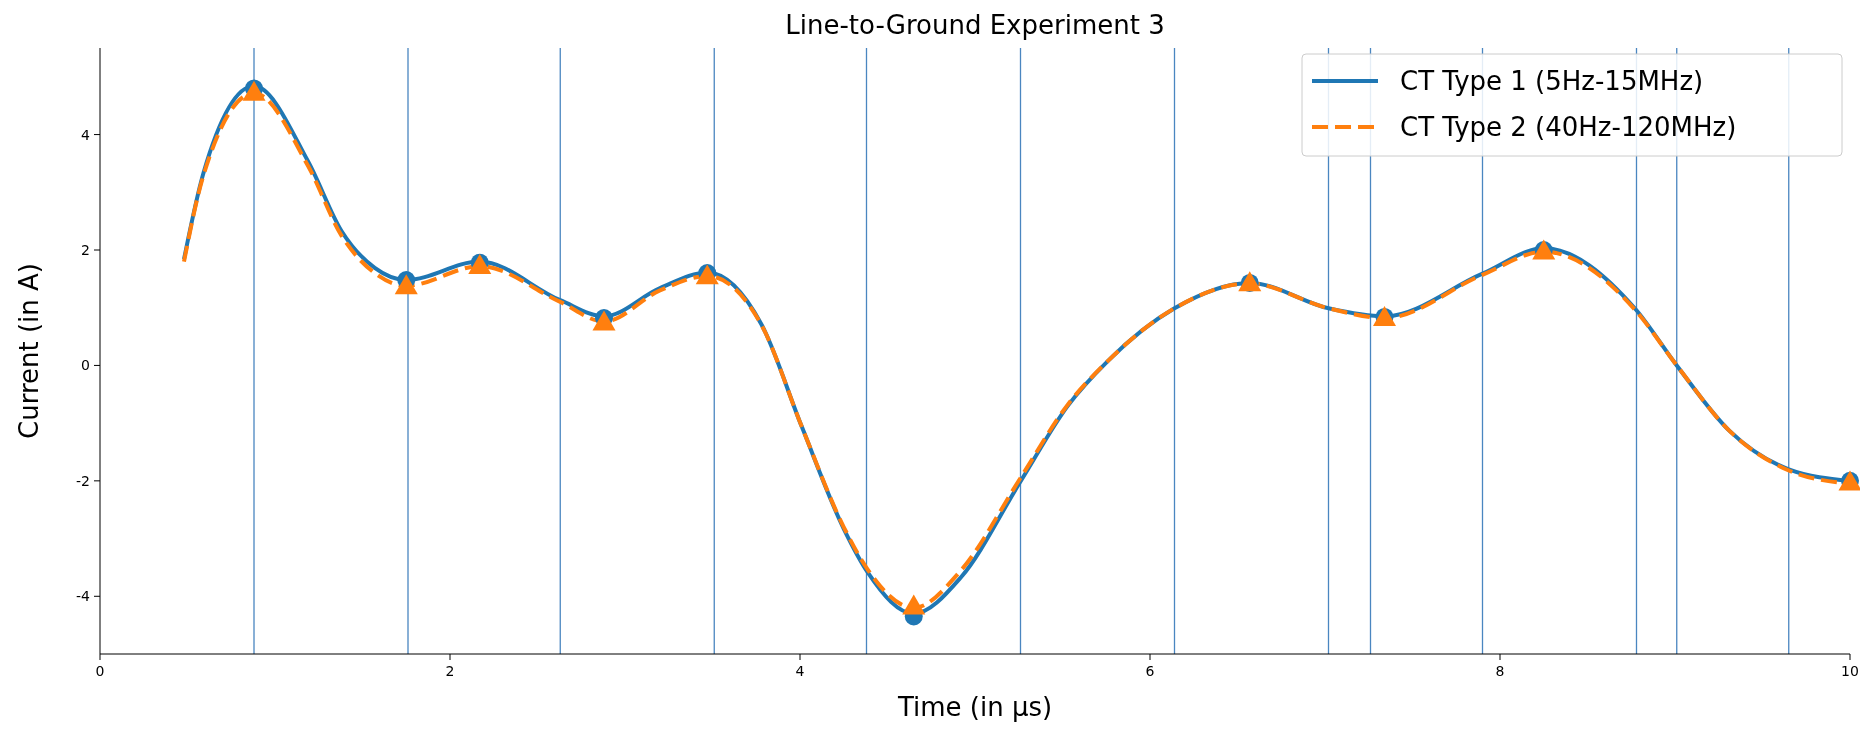 This screenshot has height=732, width=1868. What do you see at coordinates (1500, 671) in the screenshot?
I see `x-tick-label: 8` at bounding box center [1500, 671].